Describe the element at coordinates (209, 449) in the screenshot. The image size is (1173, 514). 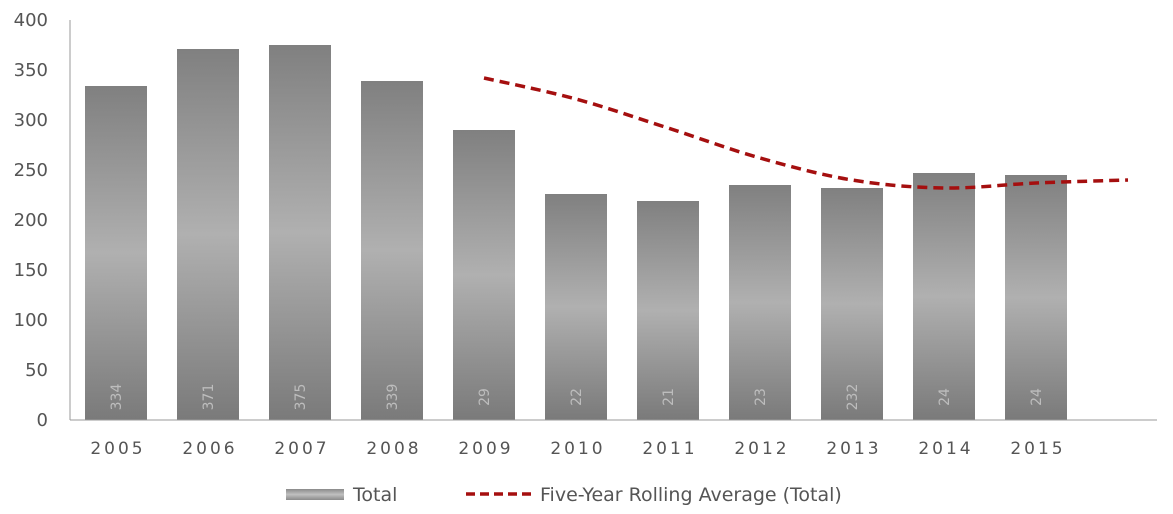
I see `x-tick-label: 2006` at that location.